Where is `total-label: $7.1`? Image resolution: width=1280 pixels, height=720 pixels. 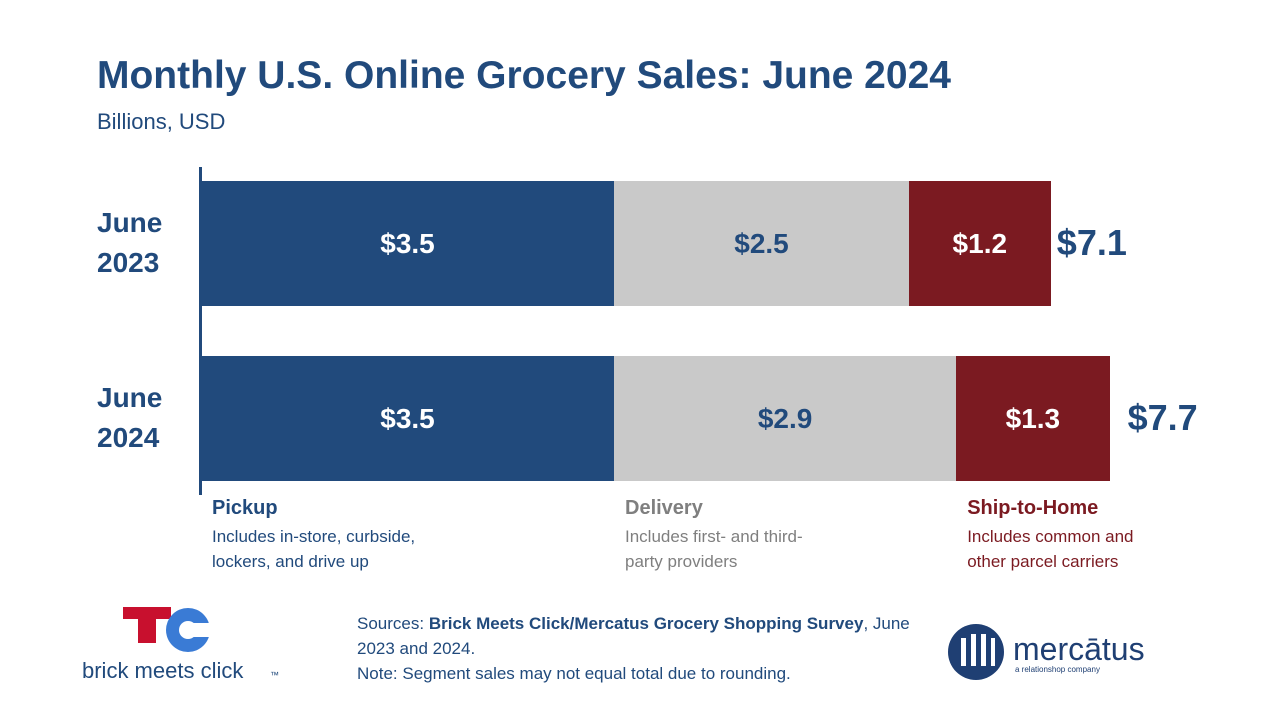
total-label: $7.1 is located at coordinates (1091, 242).